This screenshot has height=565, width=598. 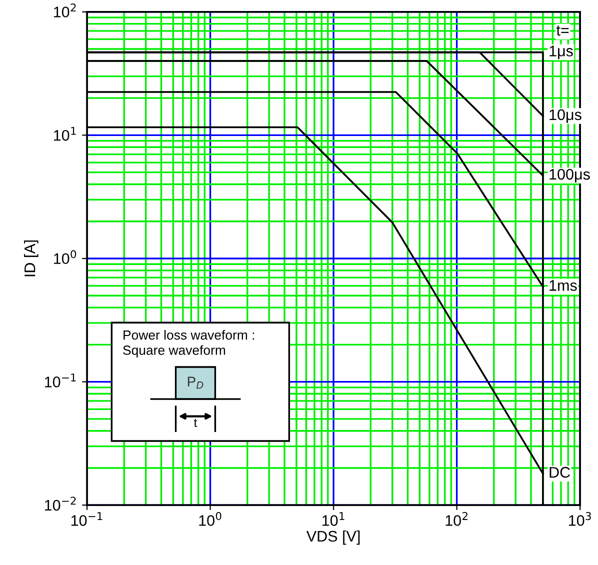 What do you see at coordinates (563, 285) in the screenshot?
I see `series-label: 1ms` at bounding box center [563, 285].